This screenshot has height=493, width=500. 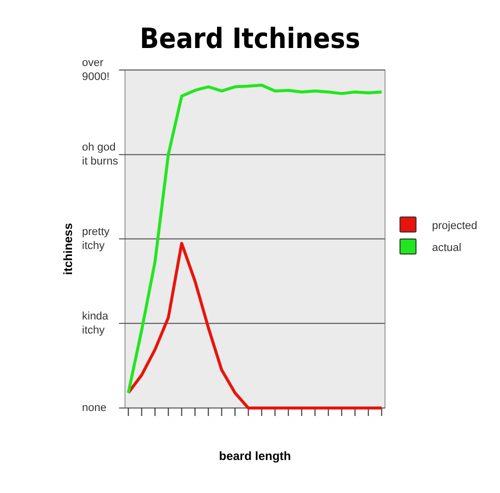 I want to click on x-axis-title: beard length, so click(x=255, y=456).